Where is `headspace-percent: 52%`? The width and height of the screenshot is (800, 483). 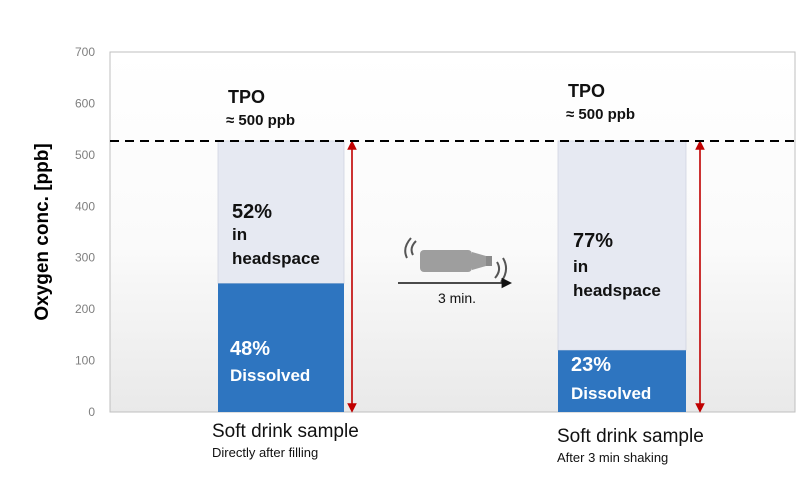
headspace-percent: 52% is located at coordinates (252, 212).